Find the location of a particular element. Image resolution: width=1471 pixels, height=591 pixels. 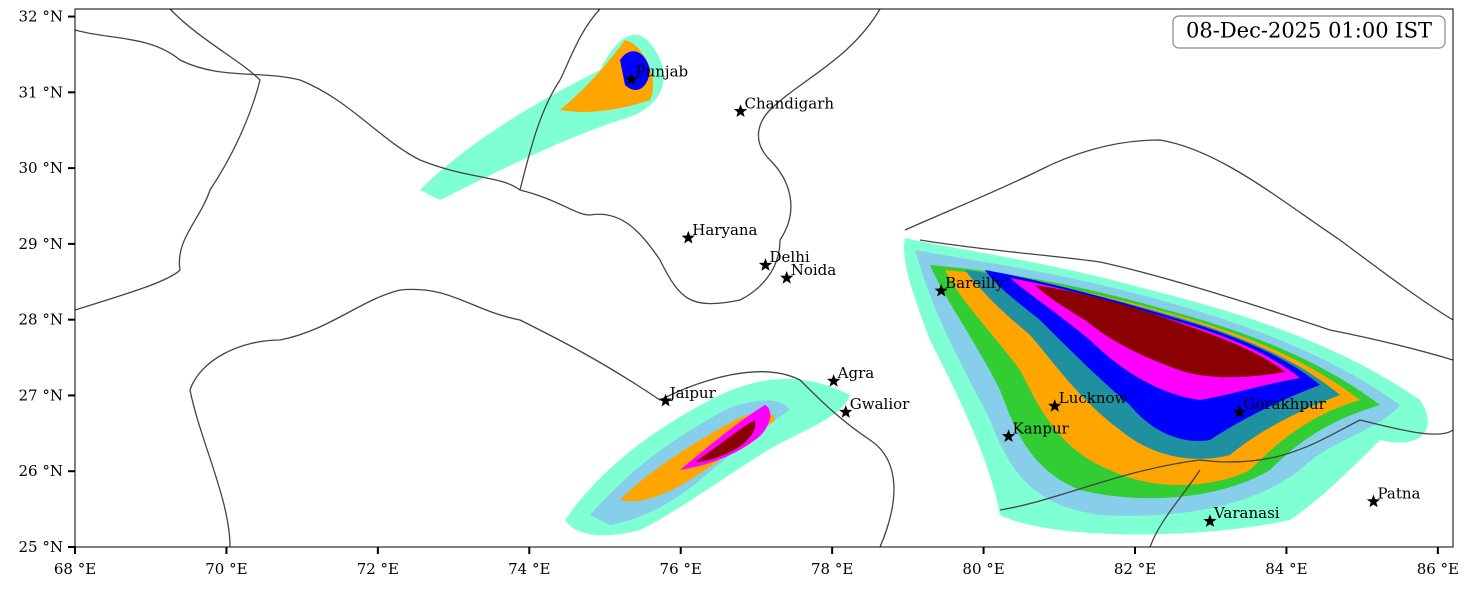

x-tick-label: 76 °E is located at coordinates (681, 569).